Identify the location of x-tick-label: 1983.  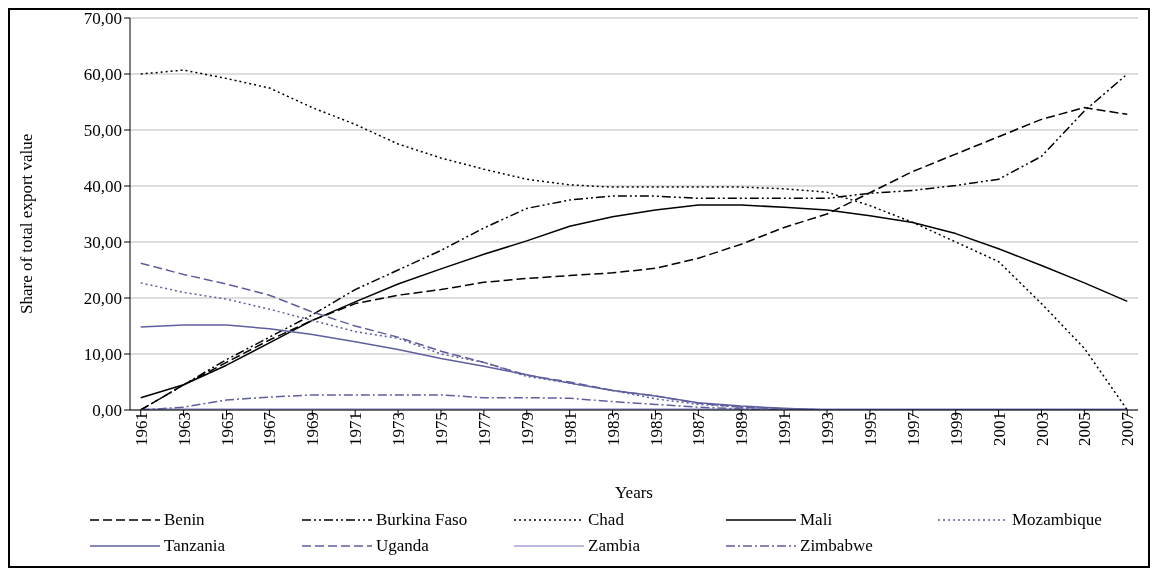
(613, 429).